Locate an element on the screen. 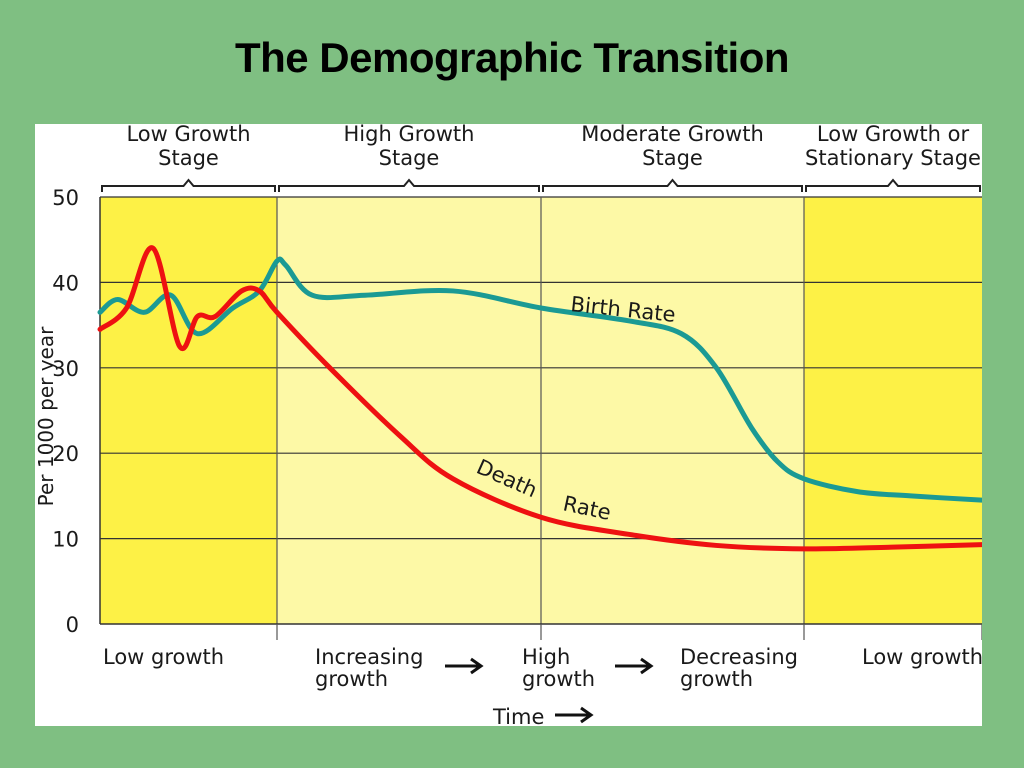  x-axis-label: Time is located at coordinates (518, 715).